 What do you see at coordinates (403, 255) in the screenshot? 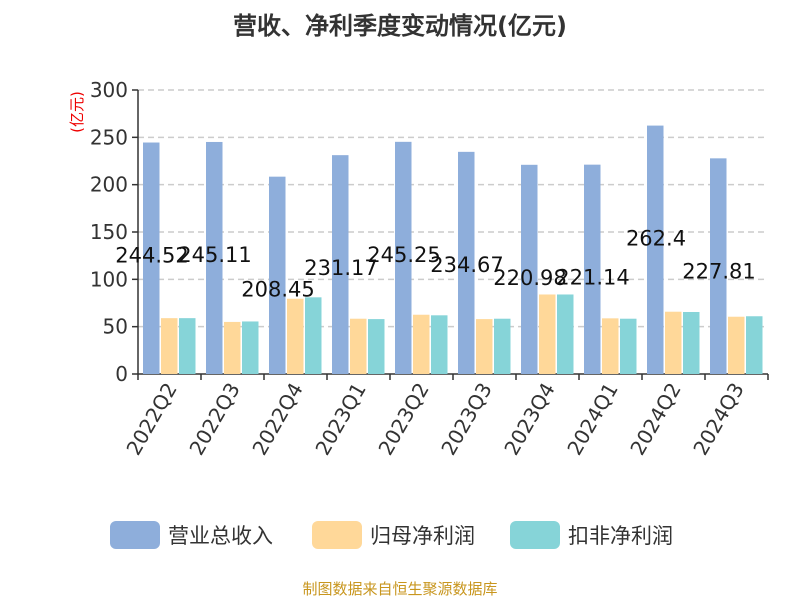
I see `data-label: 245.25` at bounding box center [403, 255].